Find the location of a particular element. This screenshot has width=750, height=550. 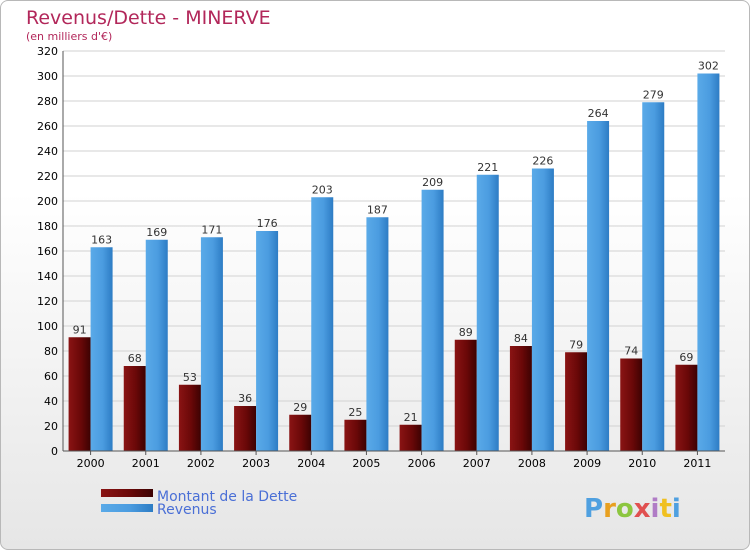

legend-label-dette: Montant de la Dette is located at coordinates (227, 497).